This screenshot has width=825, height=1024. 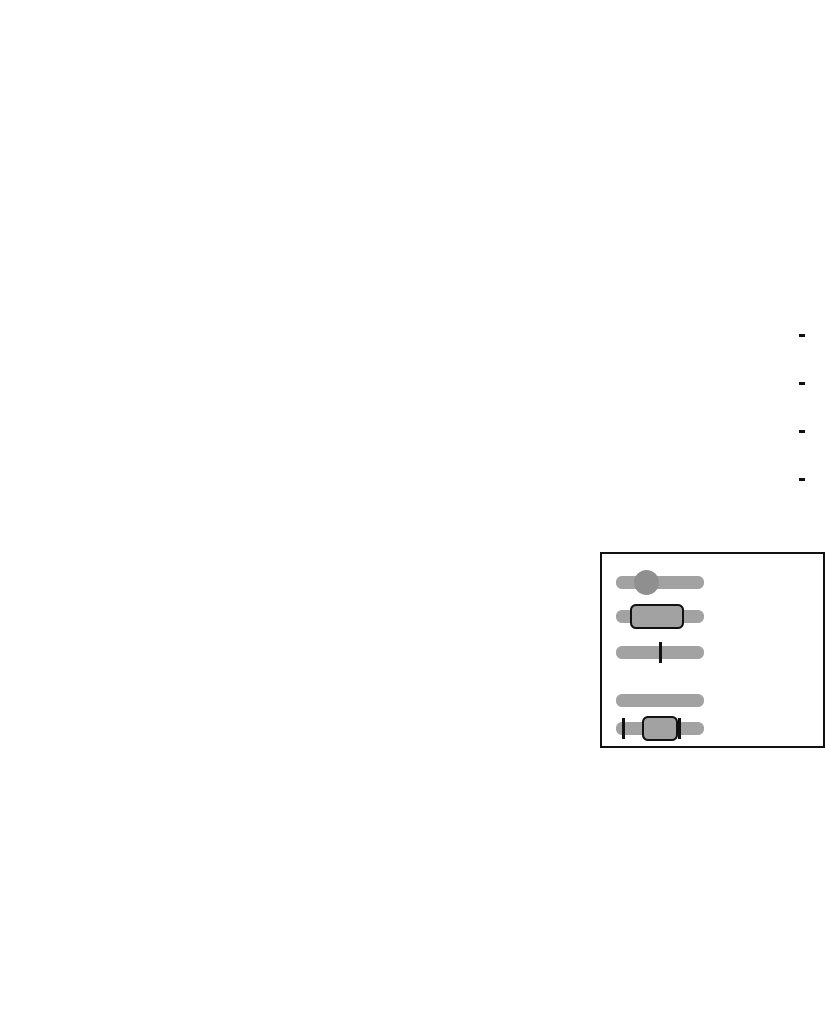 What do you see at coordinates (657, 616) in the screenshot?
I see `duplication-icon` at bounding box center [657, 616].